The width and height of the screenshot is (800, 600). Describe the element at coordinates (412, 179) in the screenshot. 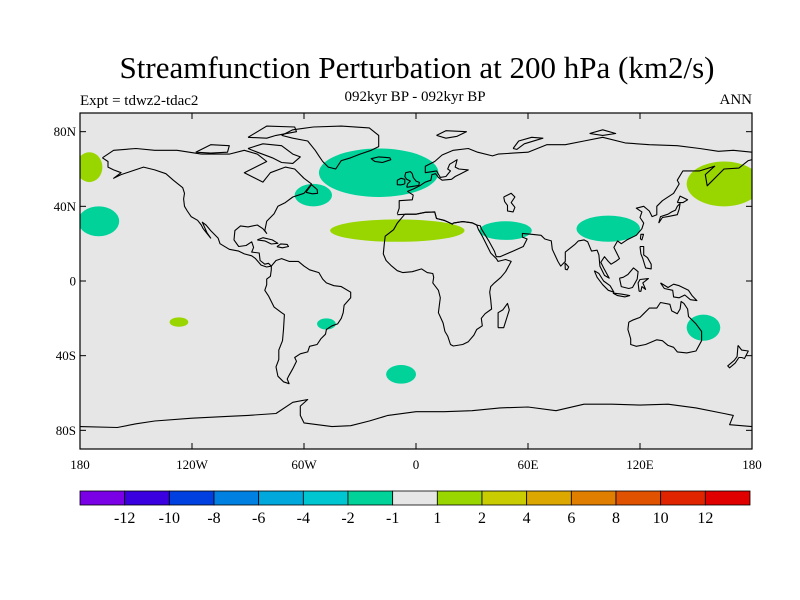

I see `coastline-great-britain` at that location.